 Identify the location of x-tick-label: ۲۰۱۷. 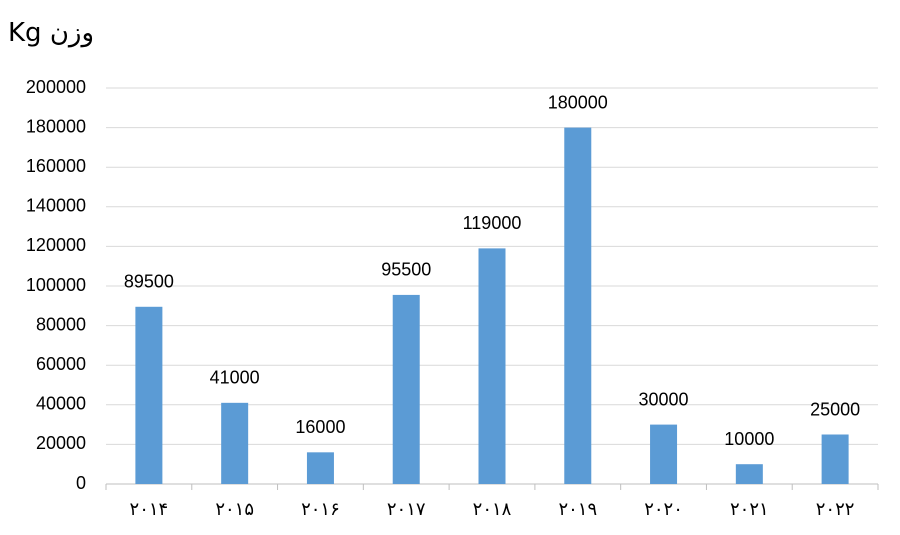
(406, 509).